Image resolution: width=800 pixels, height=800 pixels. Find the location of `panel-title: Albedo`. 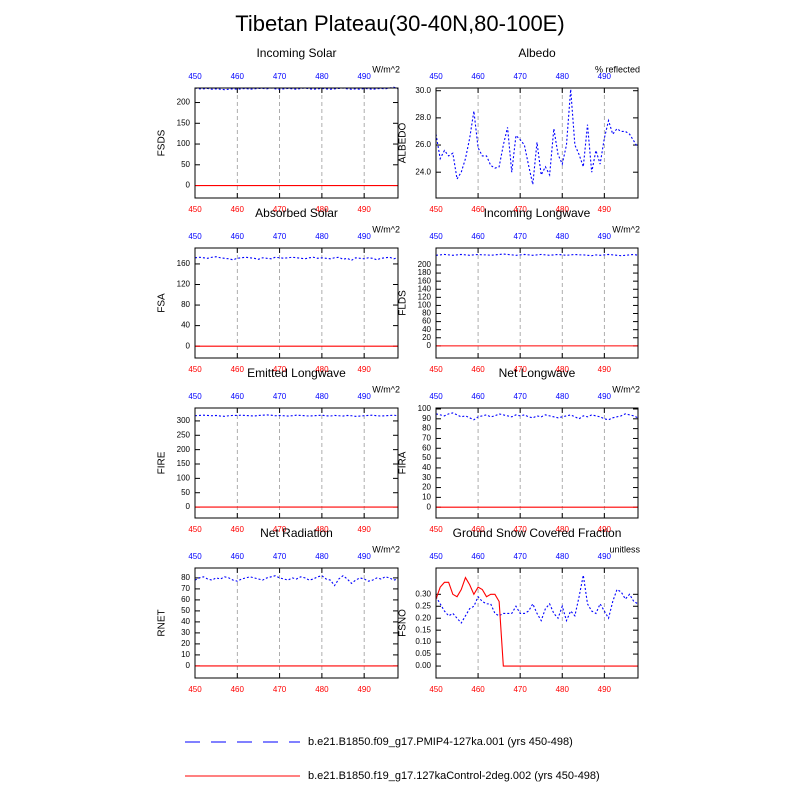

panel-title: Albedo is located at coordinates (537, 53).